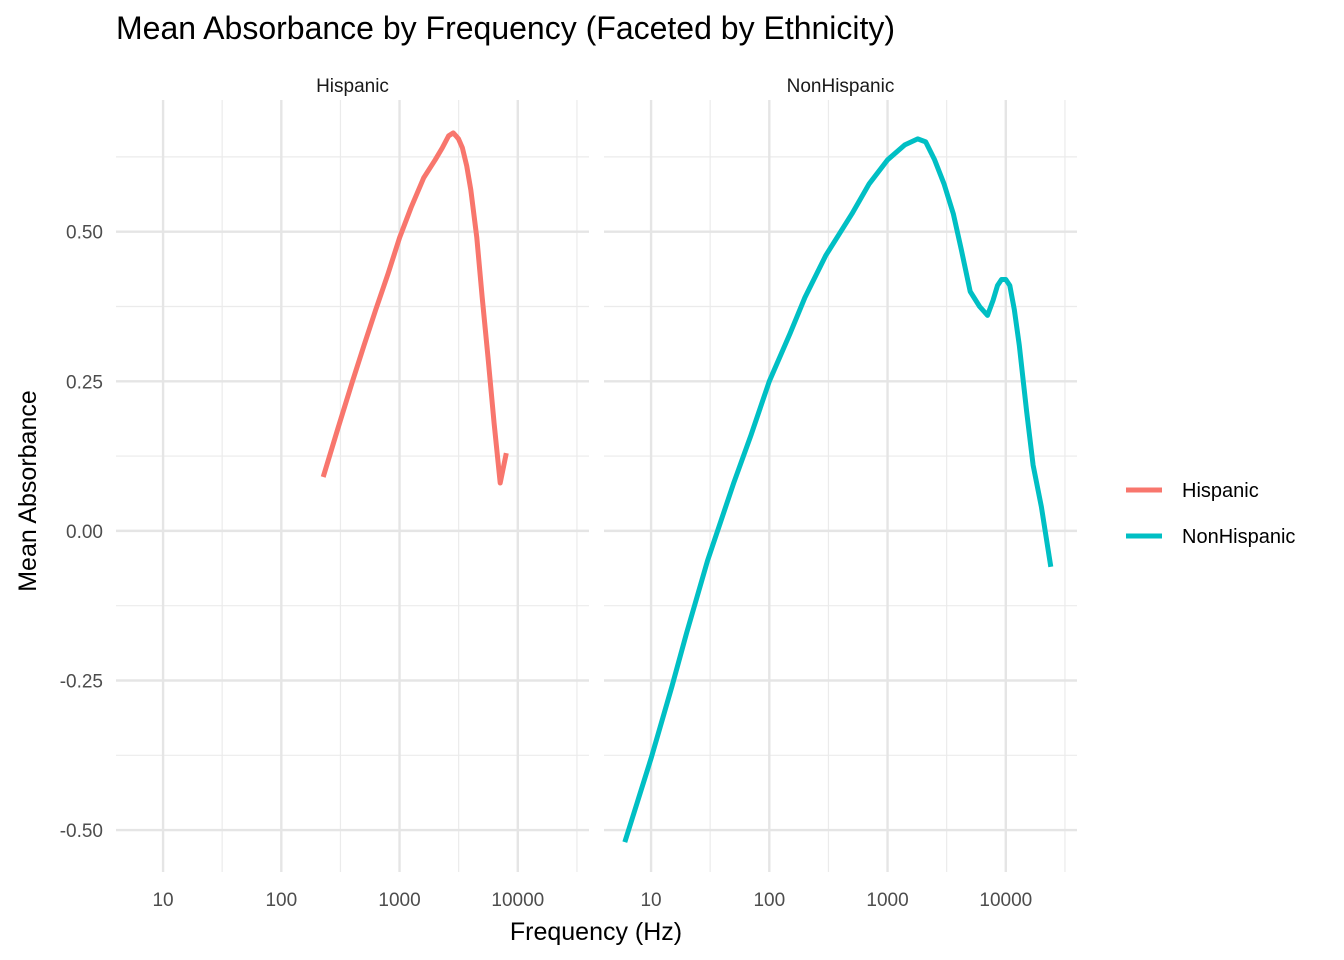 The width and height of the screenshot is (1344, 960). I want to click on legend-label: NonHispanic, so click(1238, 537).